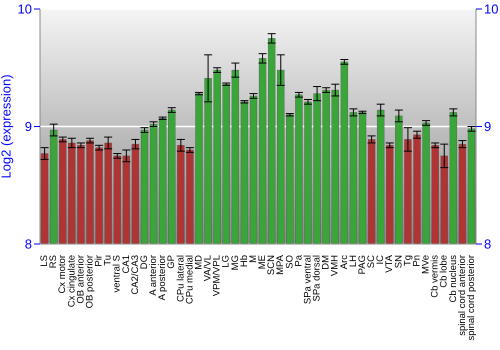 The width and height of the screenshot is (500, 350). I want to click on x-tick-label: SPa dorsal, so click(317, 278).